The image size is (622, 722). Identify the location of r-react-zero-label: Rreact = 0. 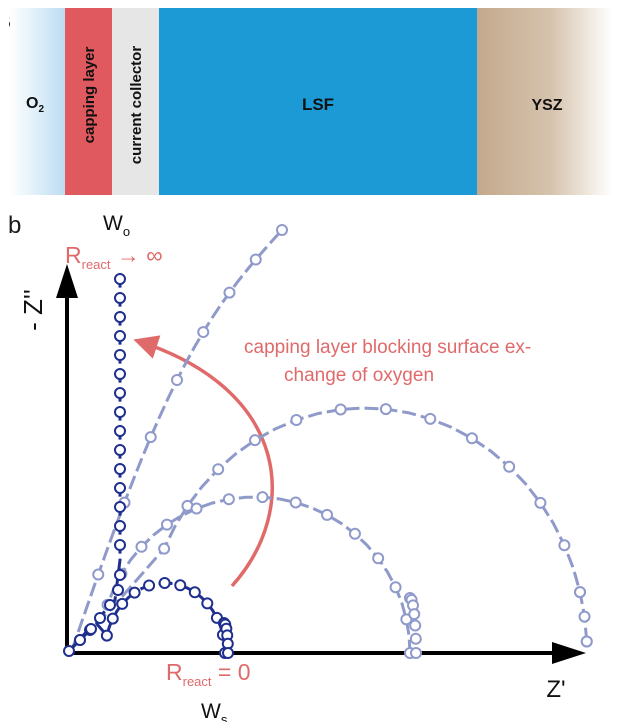
(208, 674).